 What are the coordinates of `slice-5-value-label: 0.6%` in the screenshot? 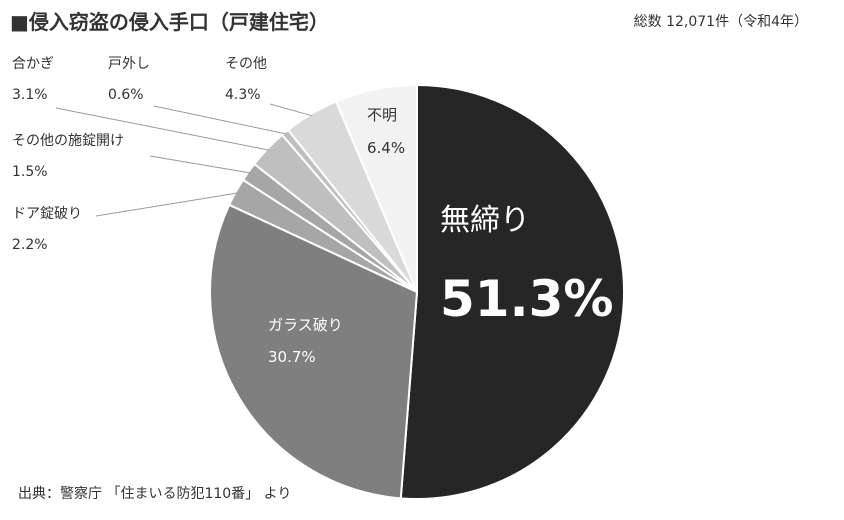 It's located at (126, 95).